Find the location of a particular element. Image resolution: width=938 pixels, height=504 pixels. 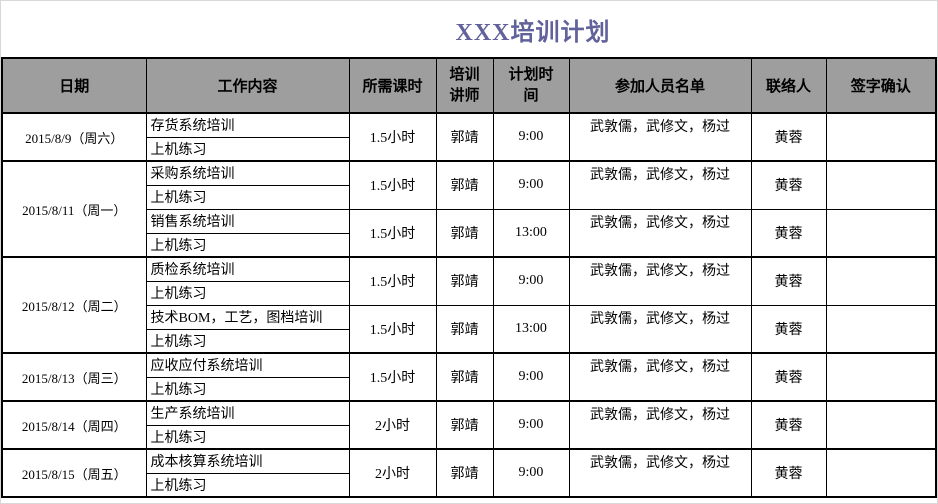

date-cell: 2015/8/9（周六） is located at coordinates (74, 137).